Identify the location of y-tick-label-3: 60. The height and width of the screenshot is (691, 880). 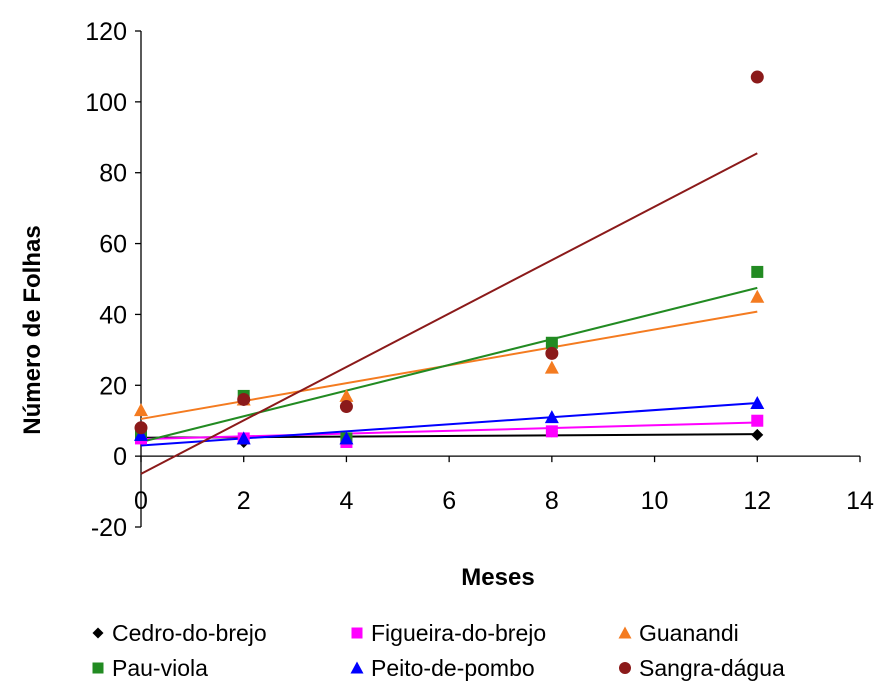
(113, 245).